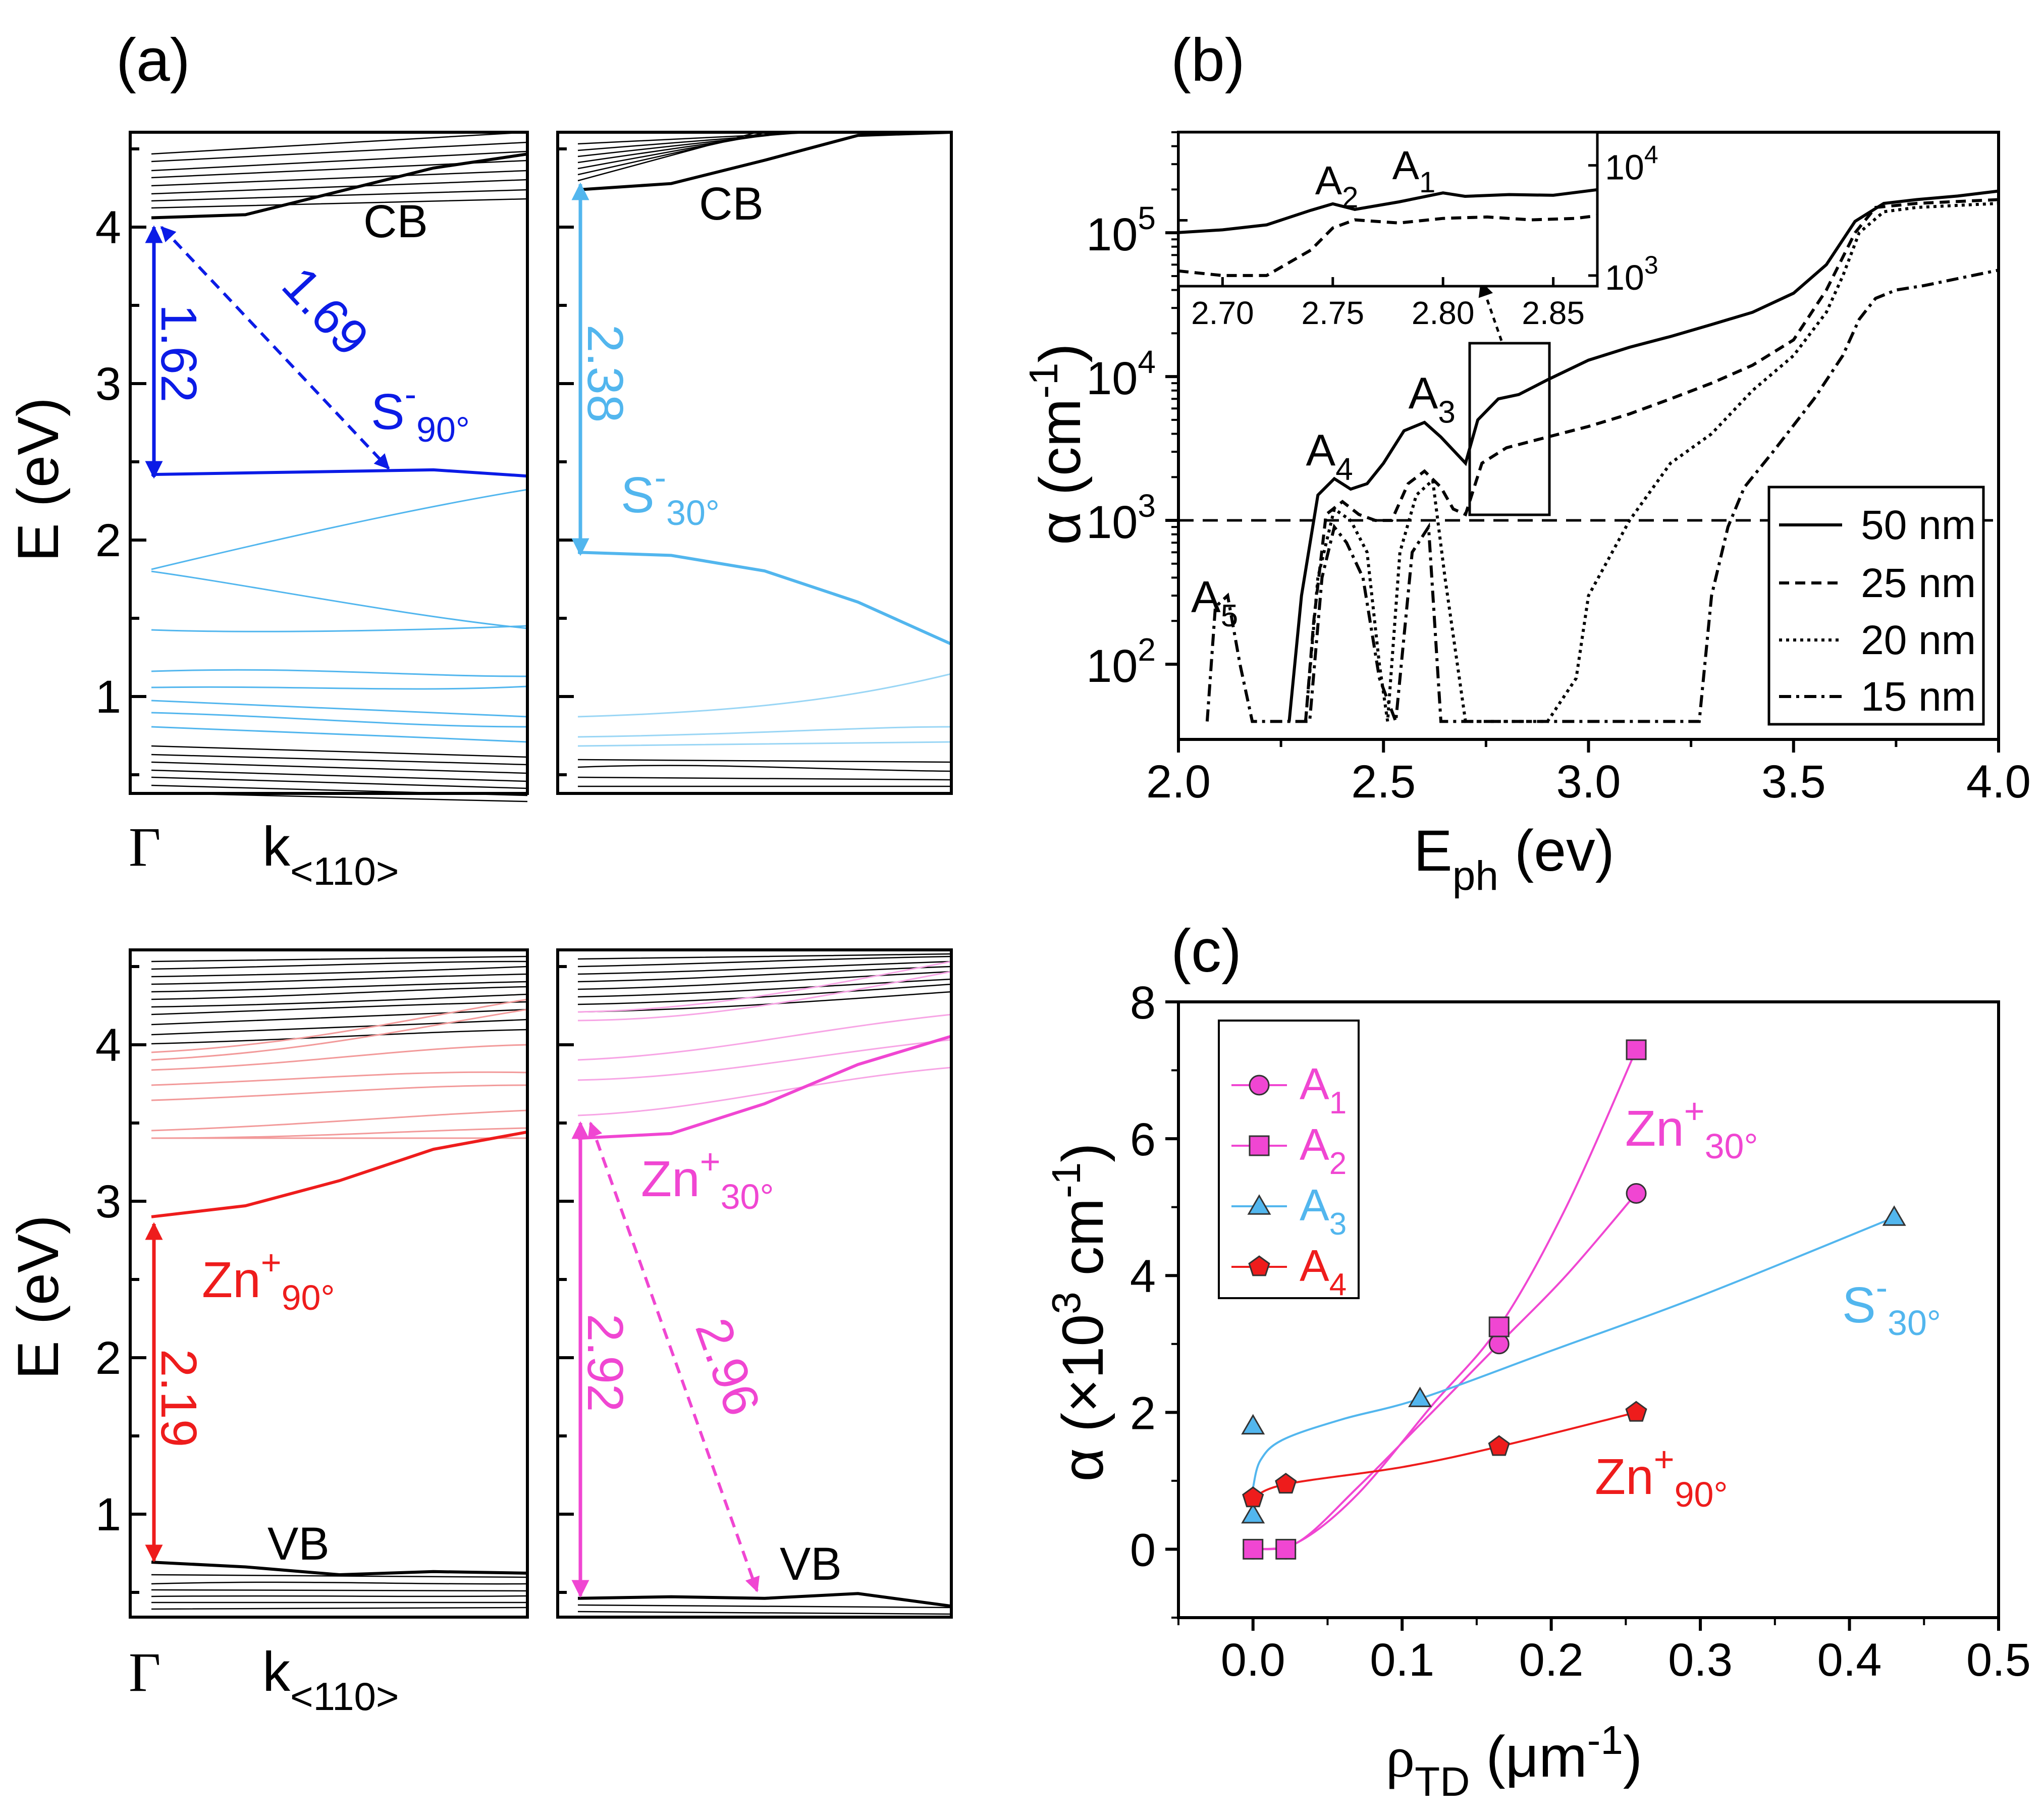  I want to click on defect-label-s90: S-90°, so click(420, 412).